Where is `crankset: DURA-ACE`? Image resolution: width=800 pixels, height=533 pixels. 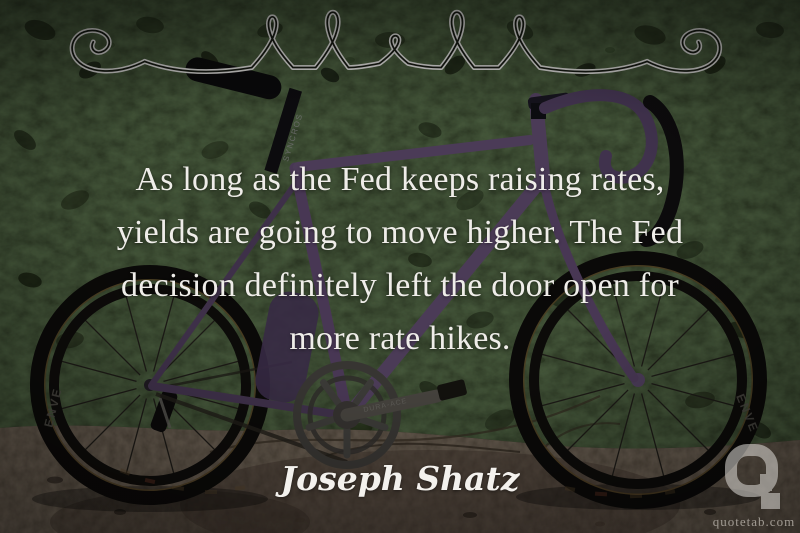
crankset: DURA-ACE is located at coordinates (380, 415).